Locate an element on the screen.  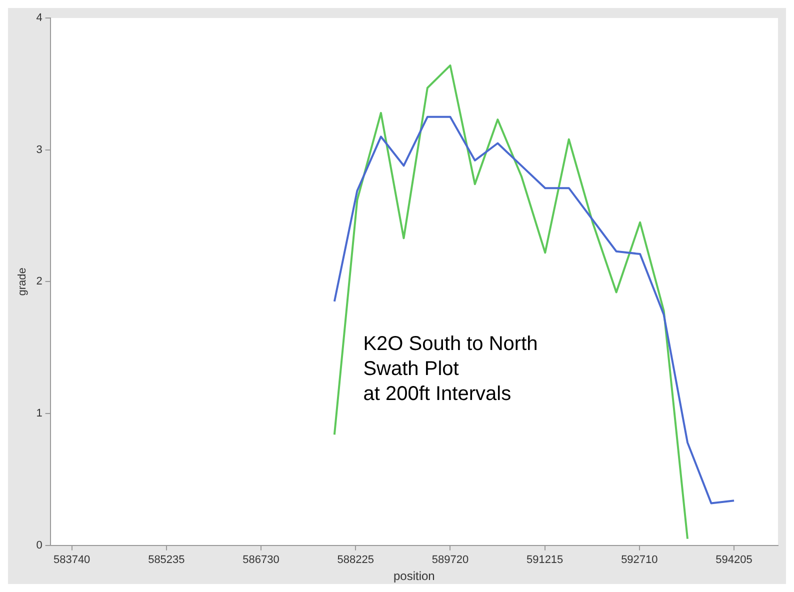
x-axis-title: position is located at coordinates (414, 576).